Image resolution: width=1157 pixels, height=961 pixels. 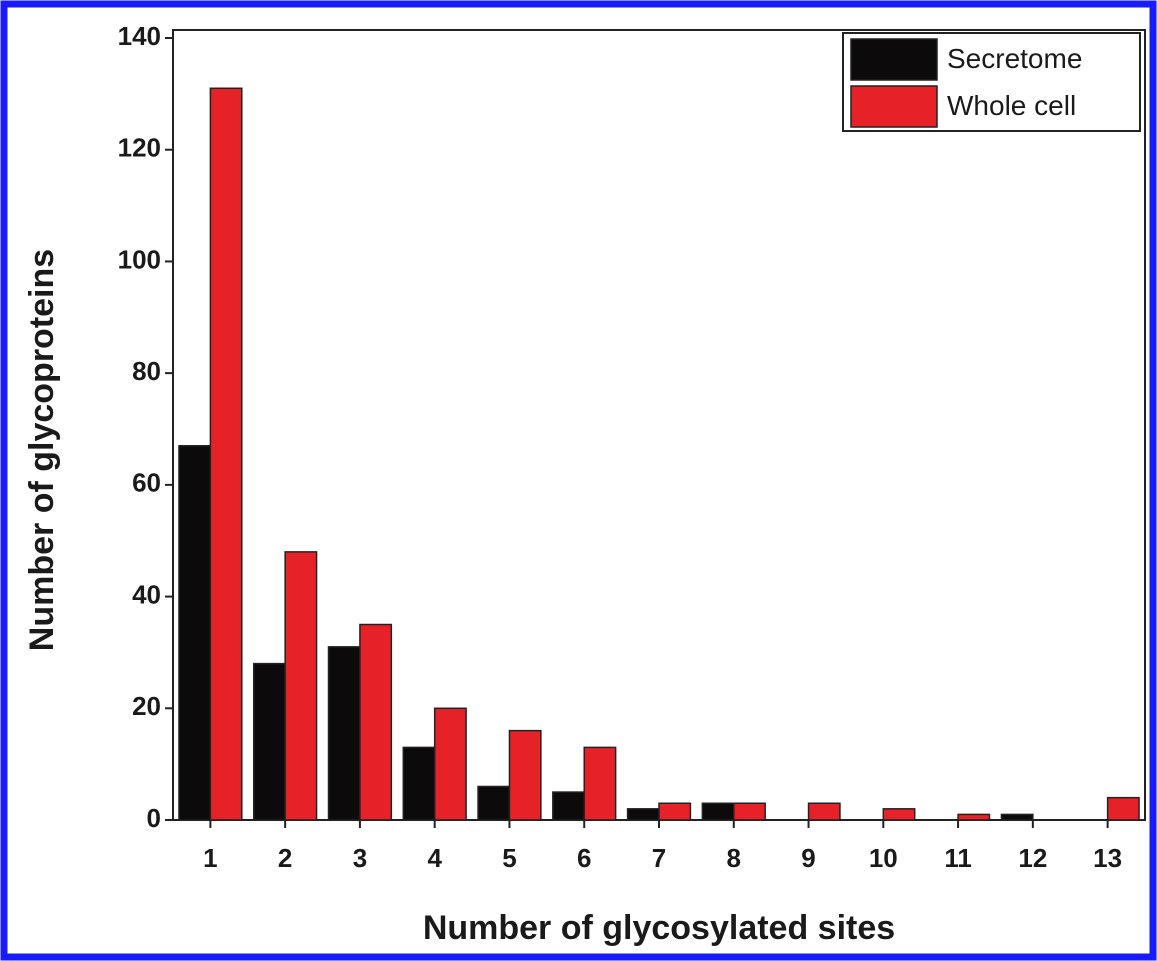 I want to click on x-tick-label: 3, so click(x=360, y=858).